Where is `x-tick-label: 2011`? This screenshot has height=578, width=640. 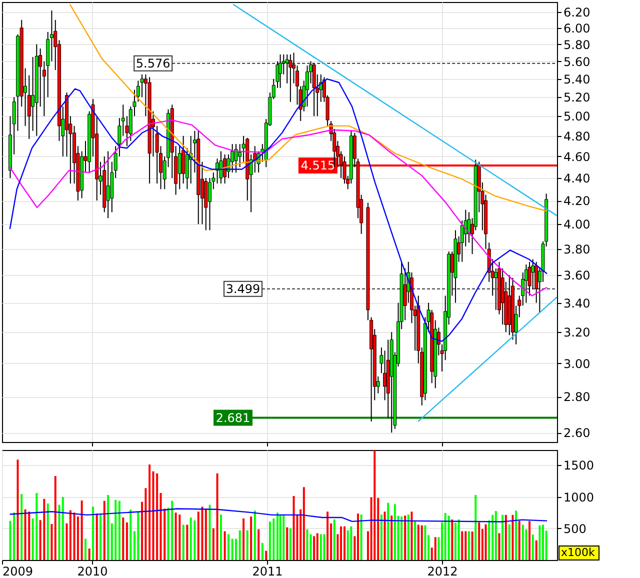 x-tick-label: 2011 is located at coordinates (267, 571).